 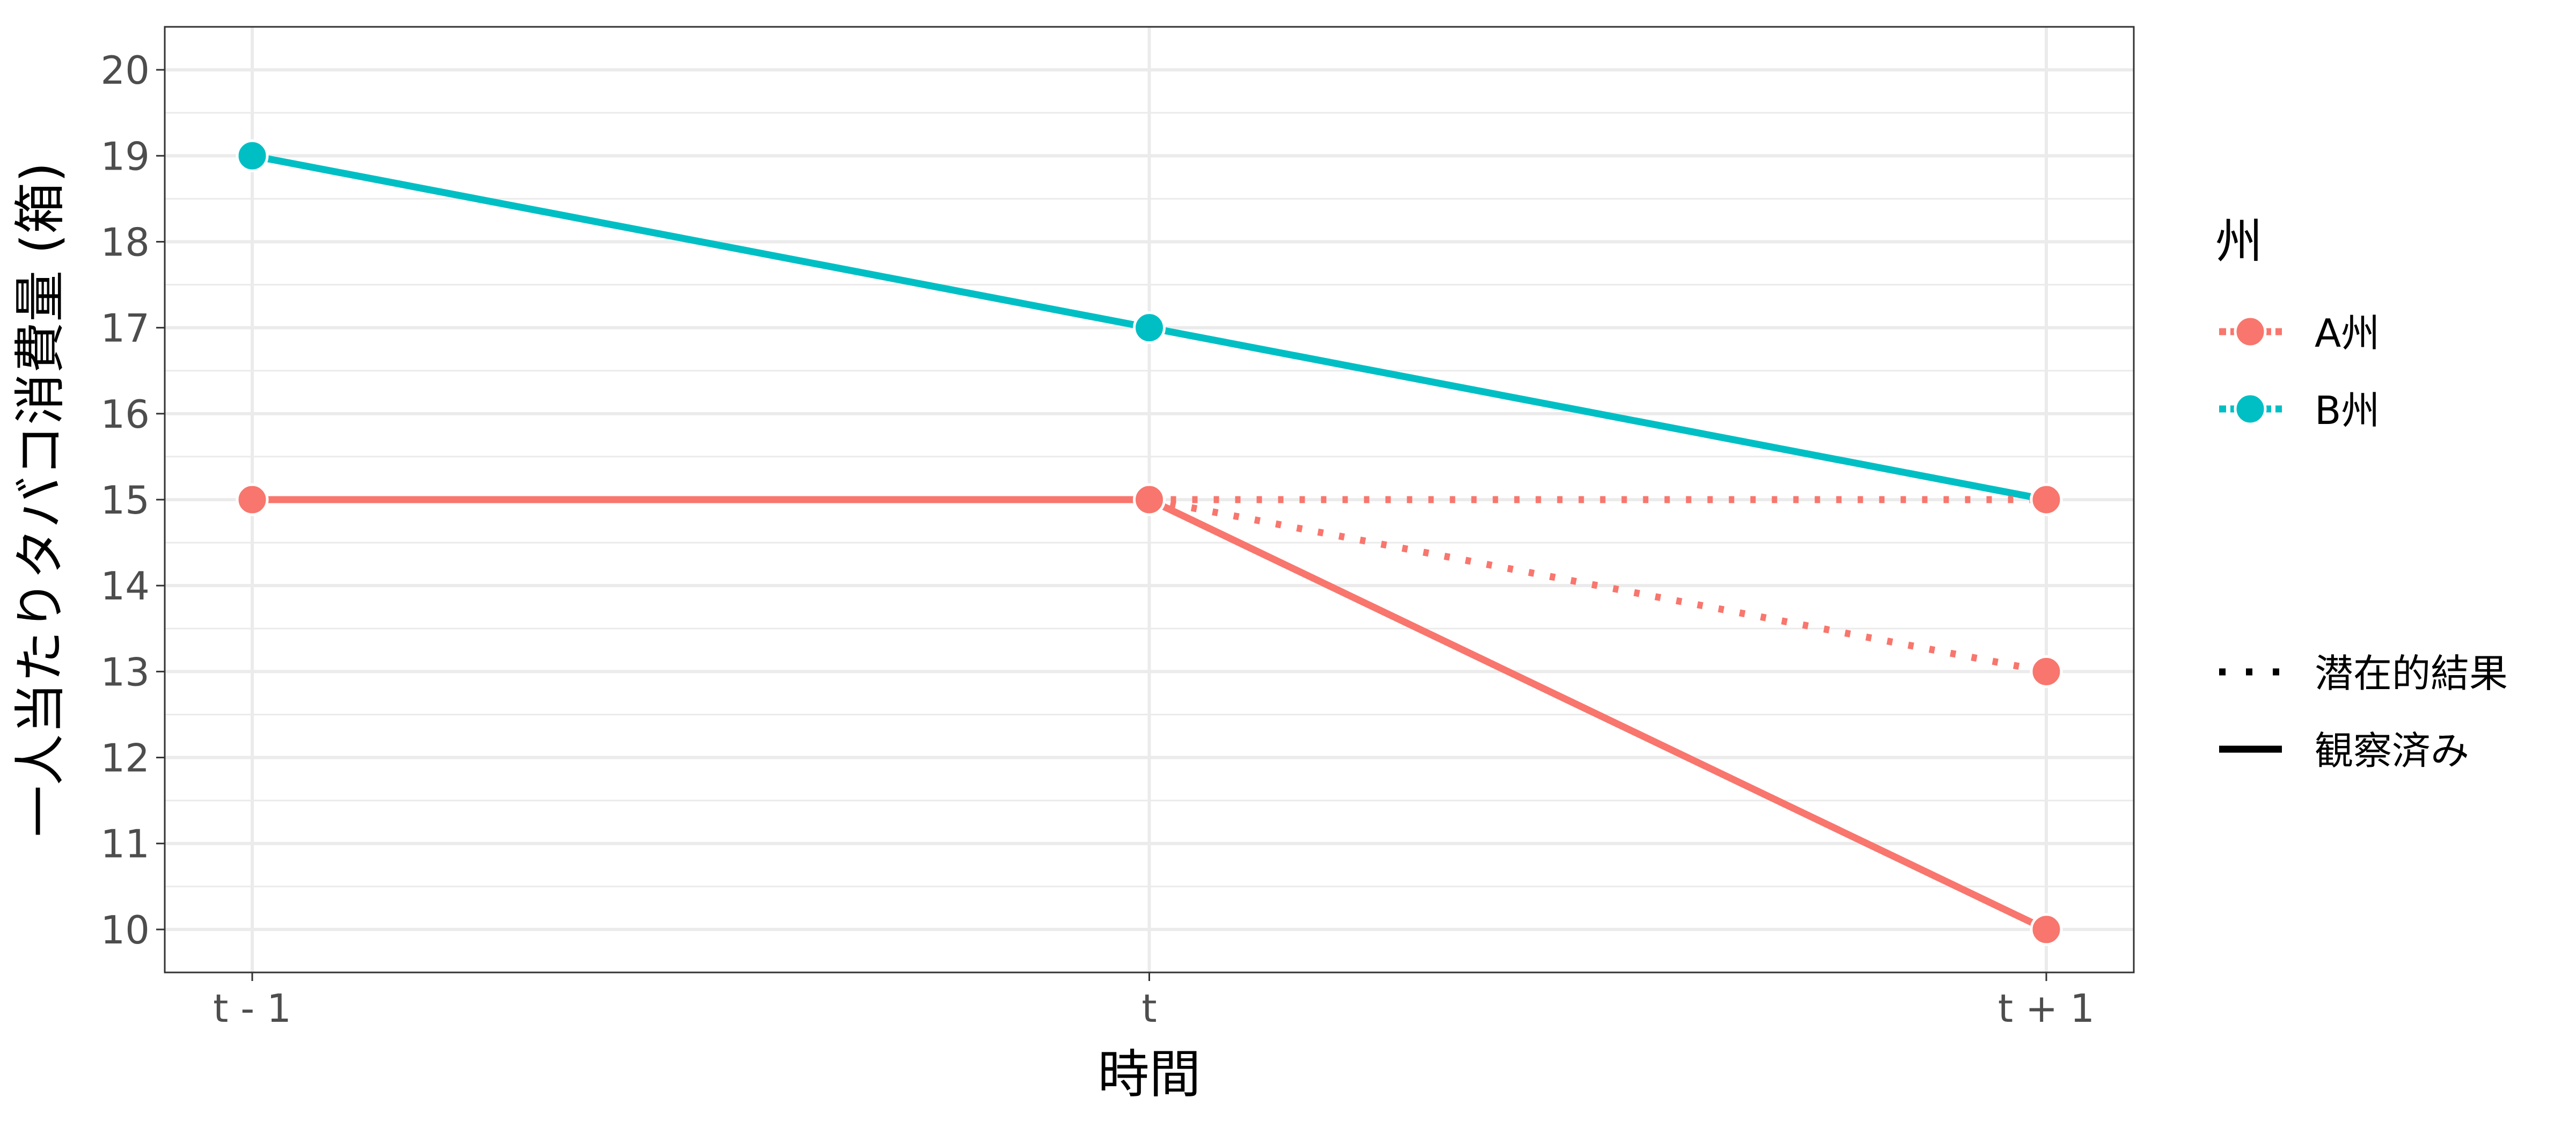 What do you see at coordinates (1597, 585) in the screenshot?
I see `potential-outcome-line` at bounding box center [1597, 585].